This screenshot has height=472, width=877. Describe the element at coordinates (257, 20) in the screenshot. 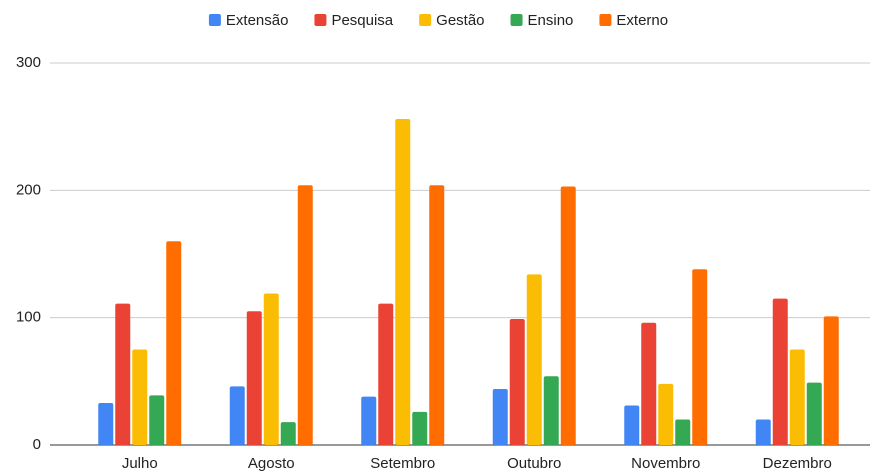

I see `legend-label: Extensão` at that location.